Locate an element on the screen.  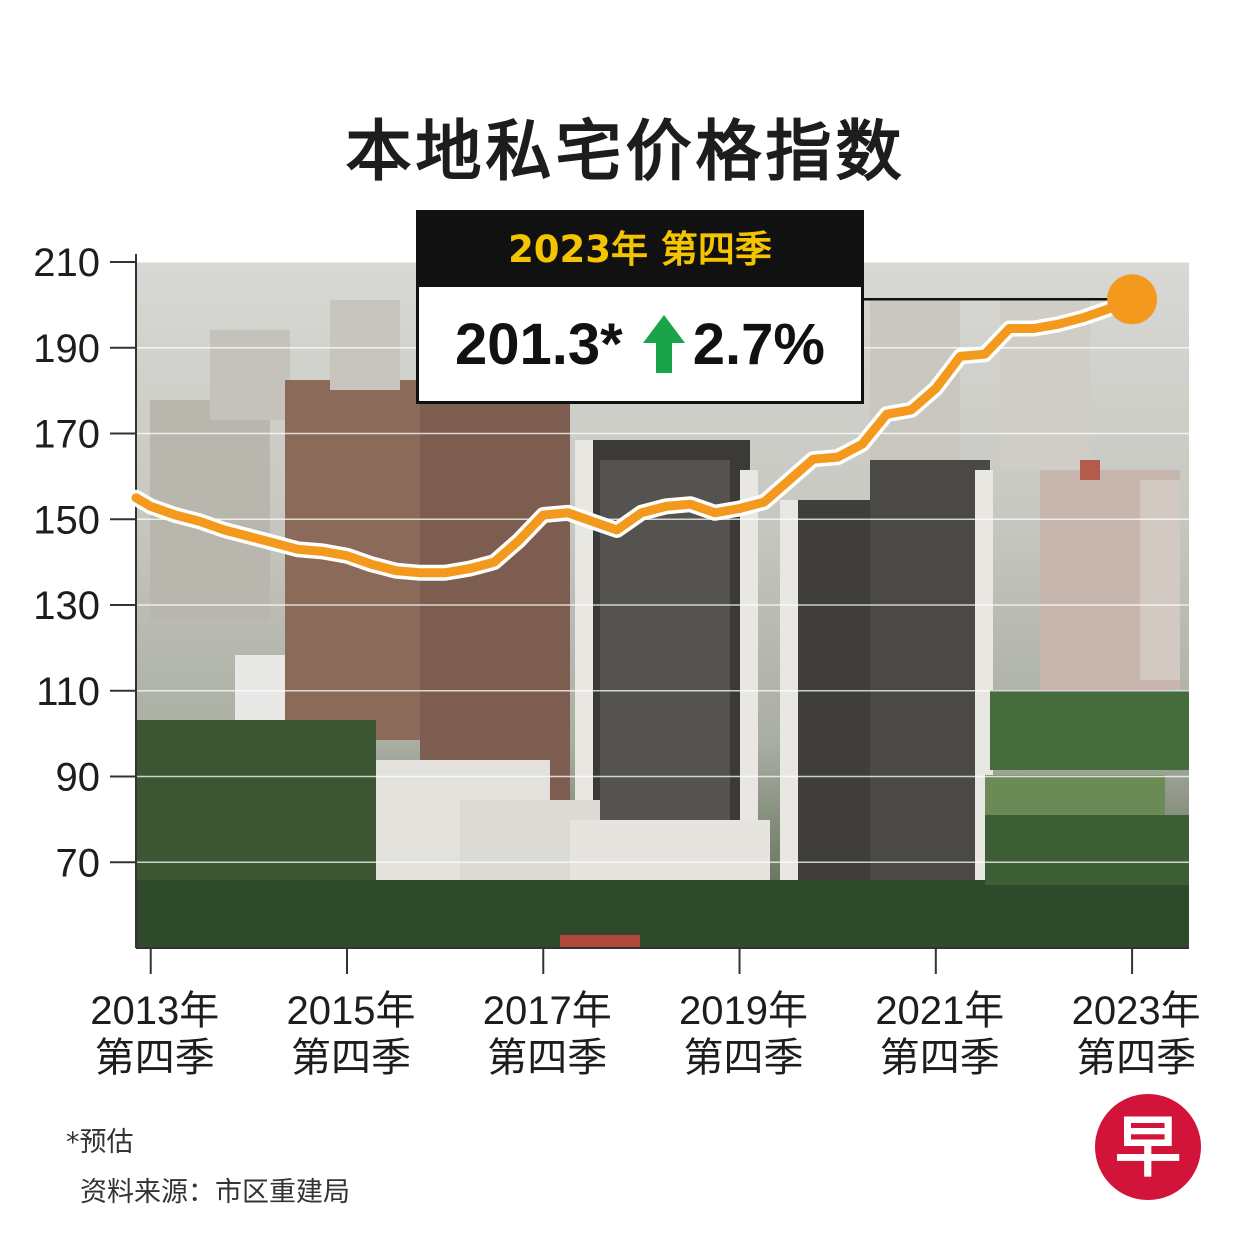
x-tick-year: 2023年 is located at coordinates (1136, 1011).